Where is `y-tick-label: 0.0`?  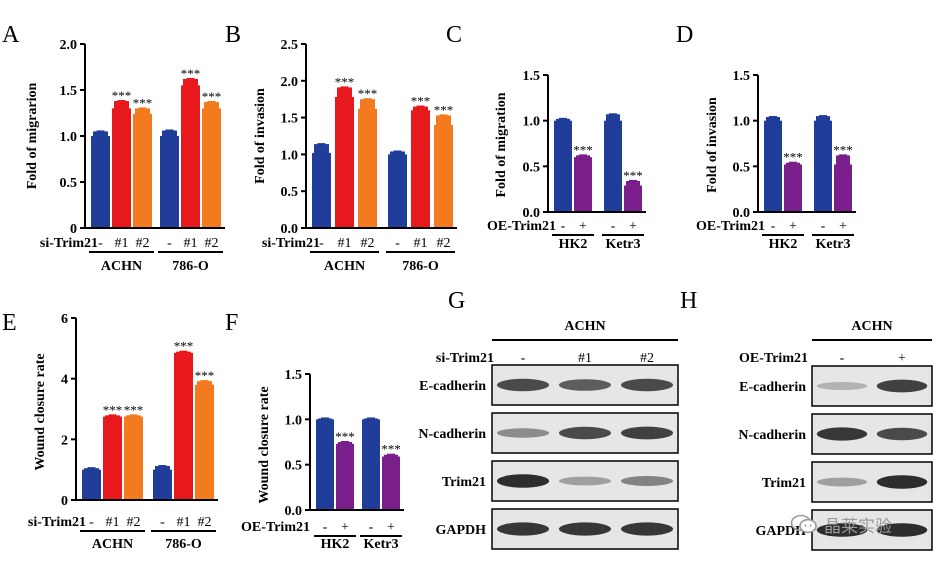
y-tick-label: 0.0 is located at coordinates (294, 511).